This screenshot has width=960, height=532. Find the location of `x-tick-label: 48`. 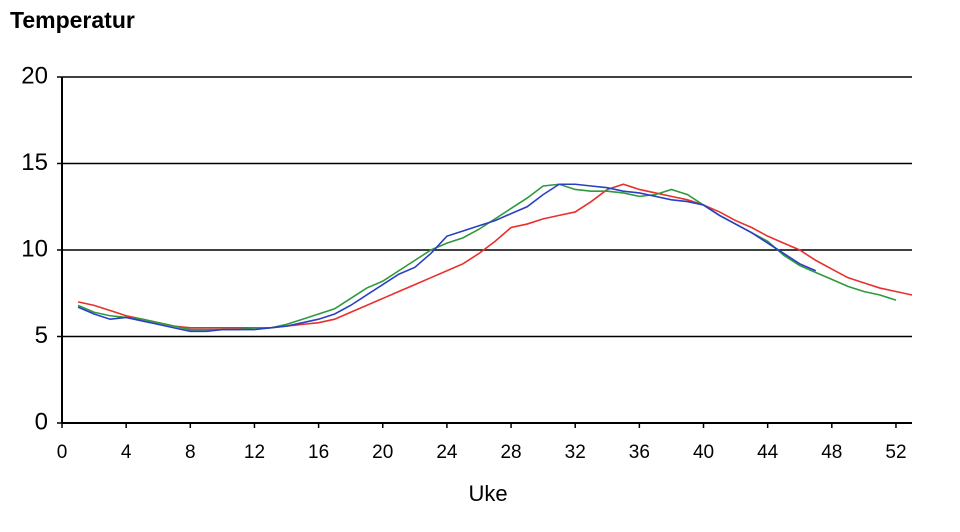

x-tick-label: 48 is located at coordinates (831, 452).